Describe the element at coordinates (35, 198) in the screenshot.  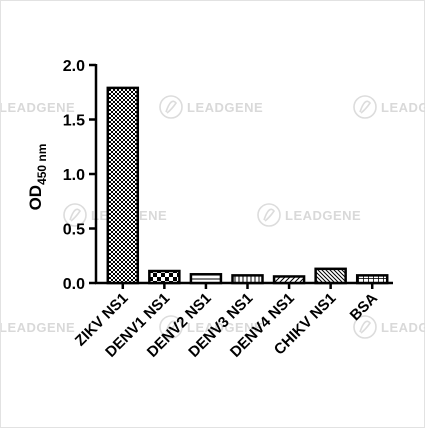
I see `y-axis-label-main: OD` at that location.